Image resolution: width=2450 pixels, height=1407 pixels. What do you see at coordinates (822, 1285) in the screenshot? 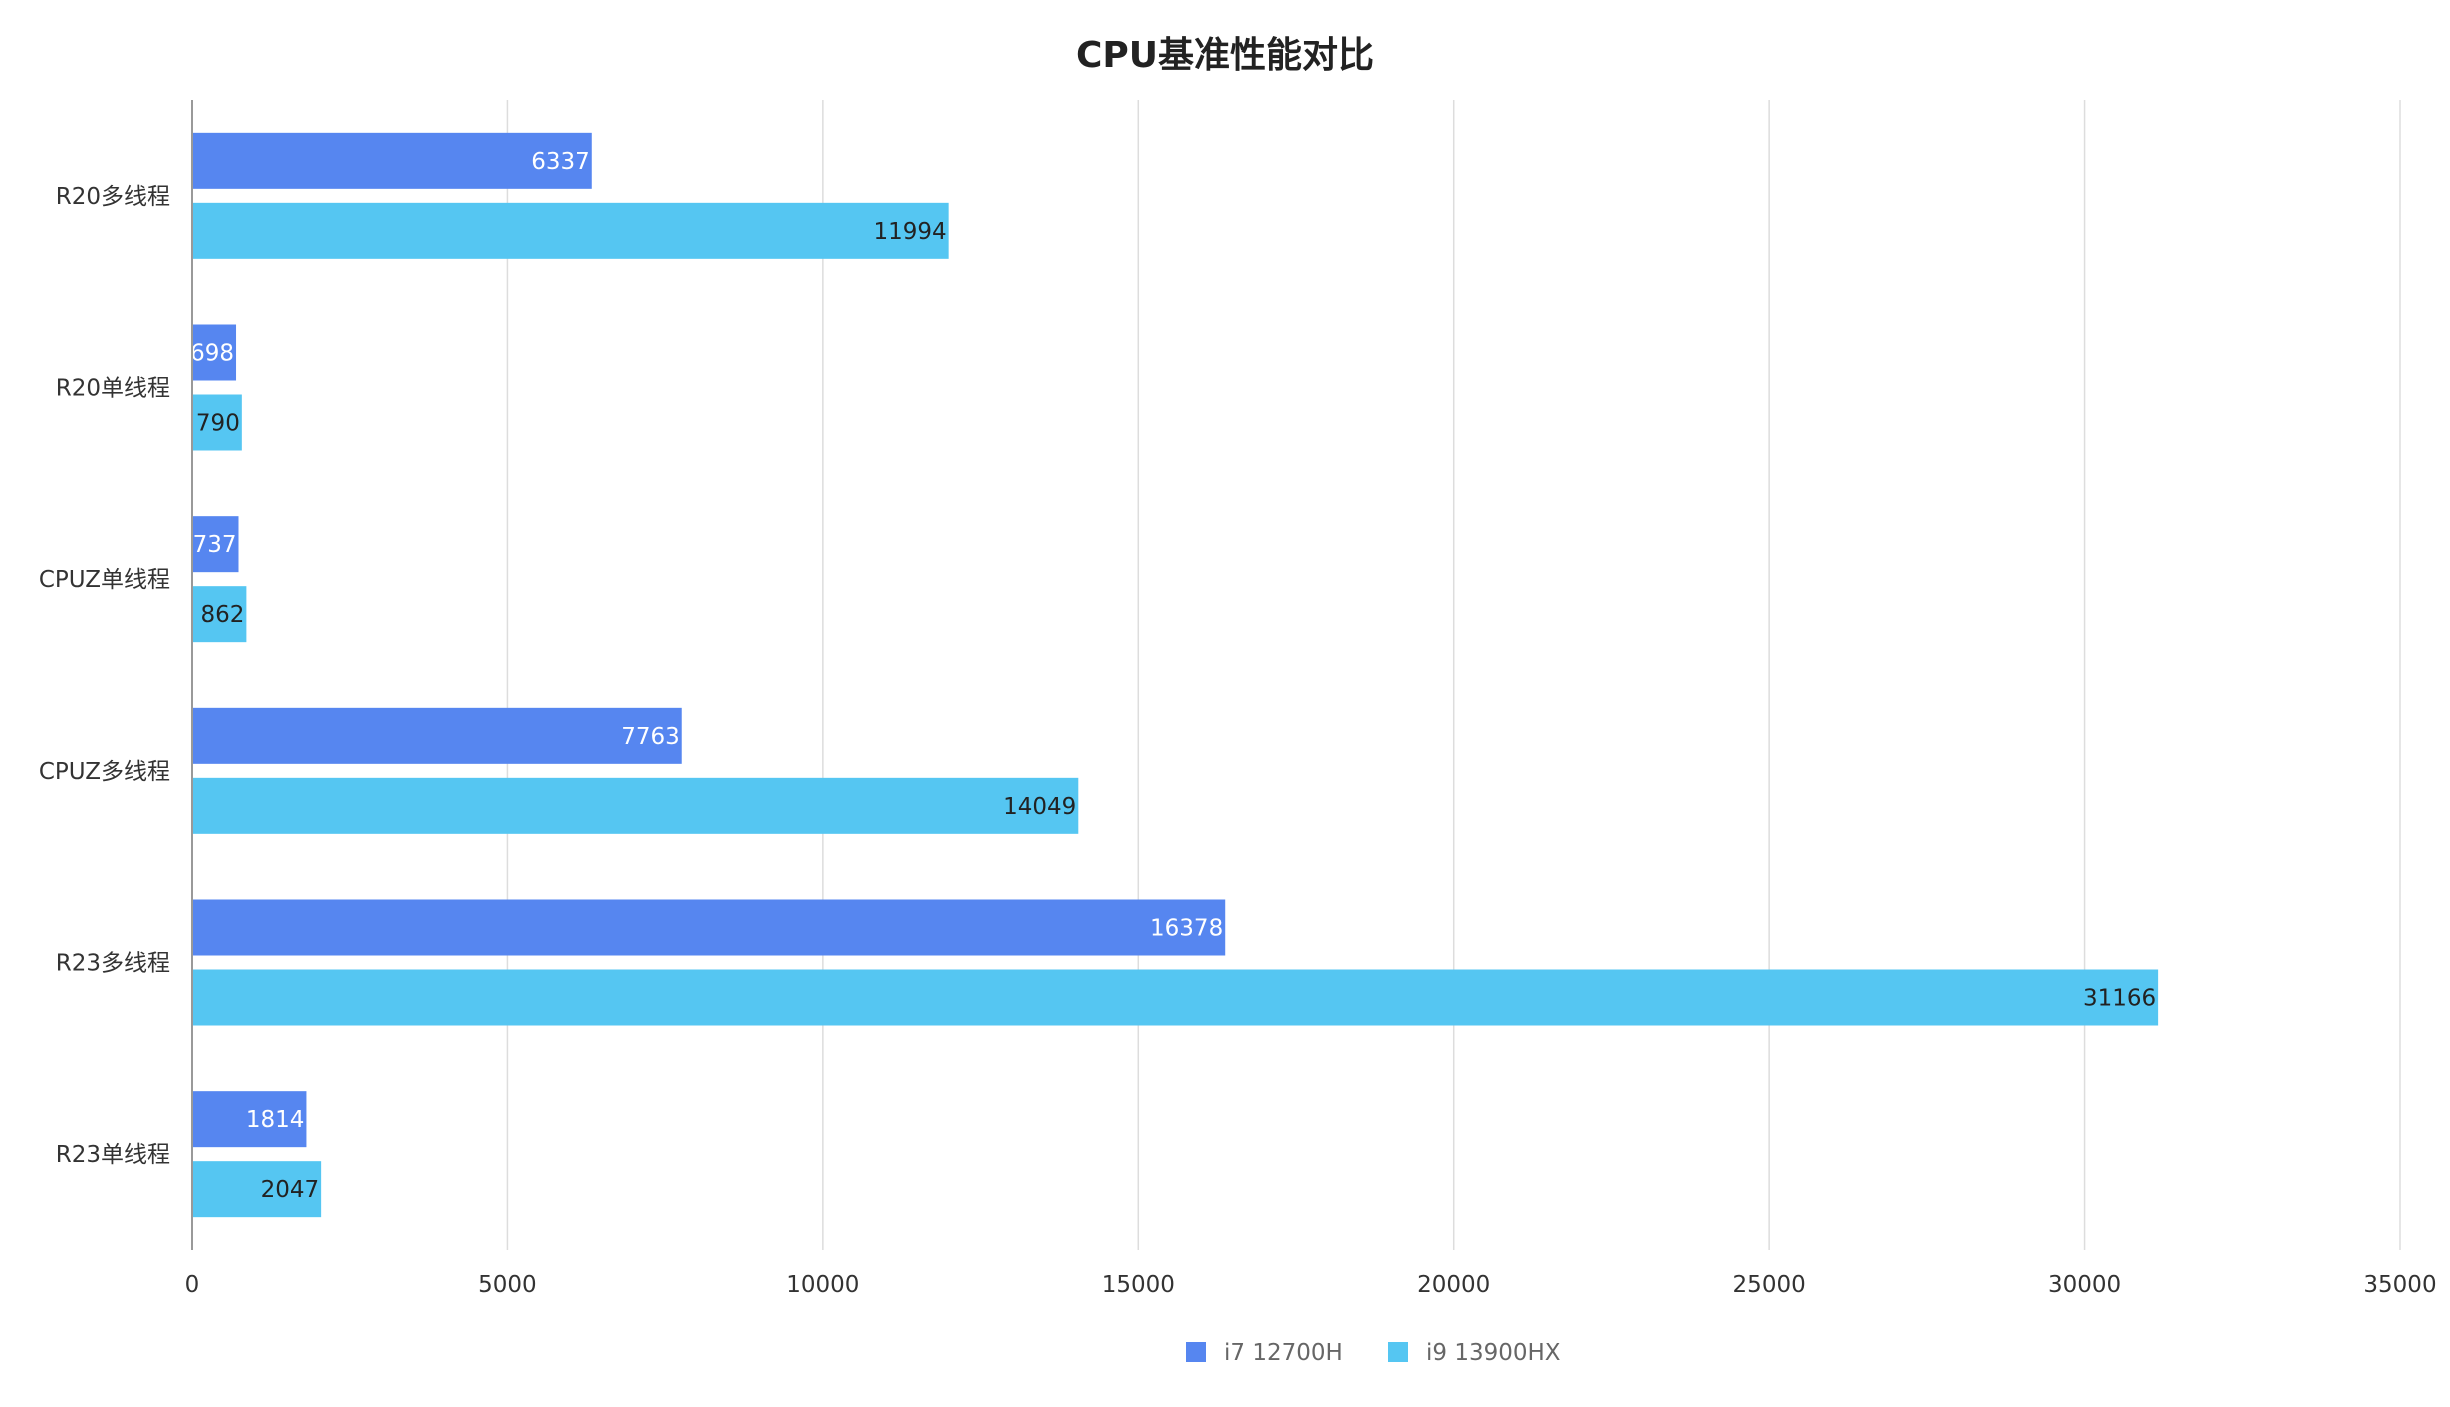
I see `x-tick-label: 10000` at bounding box center [822, 1285].